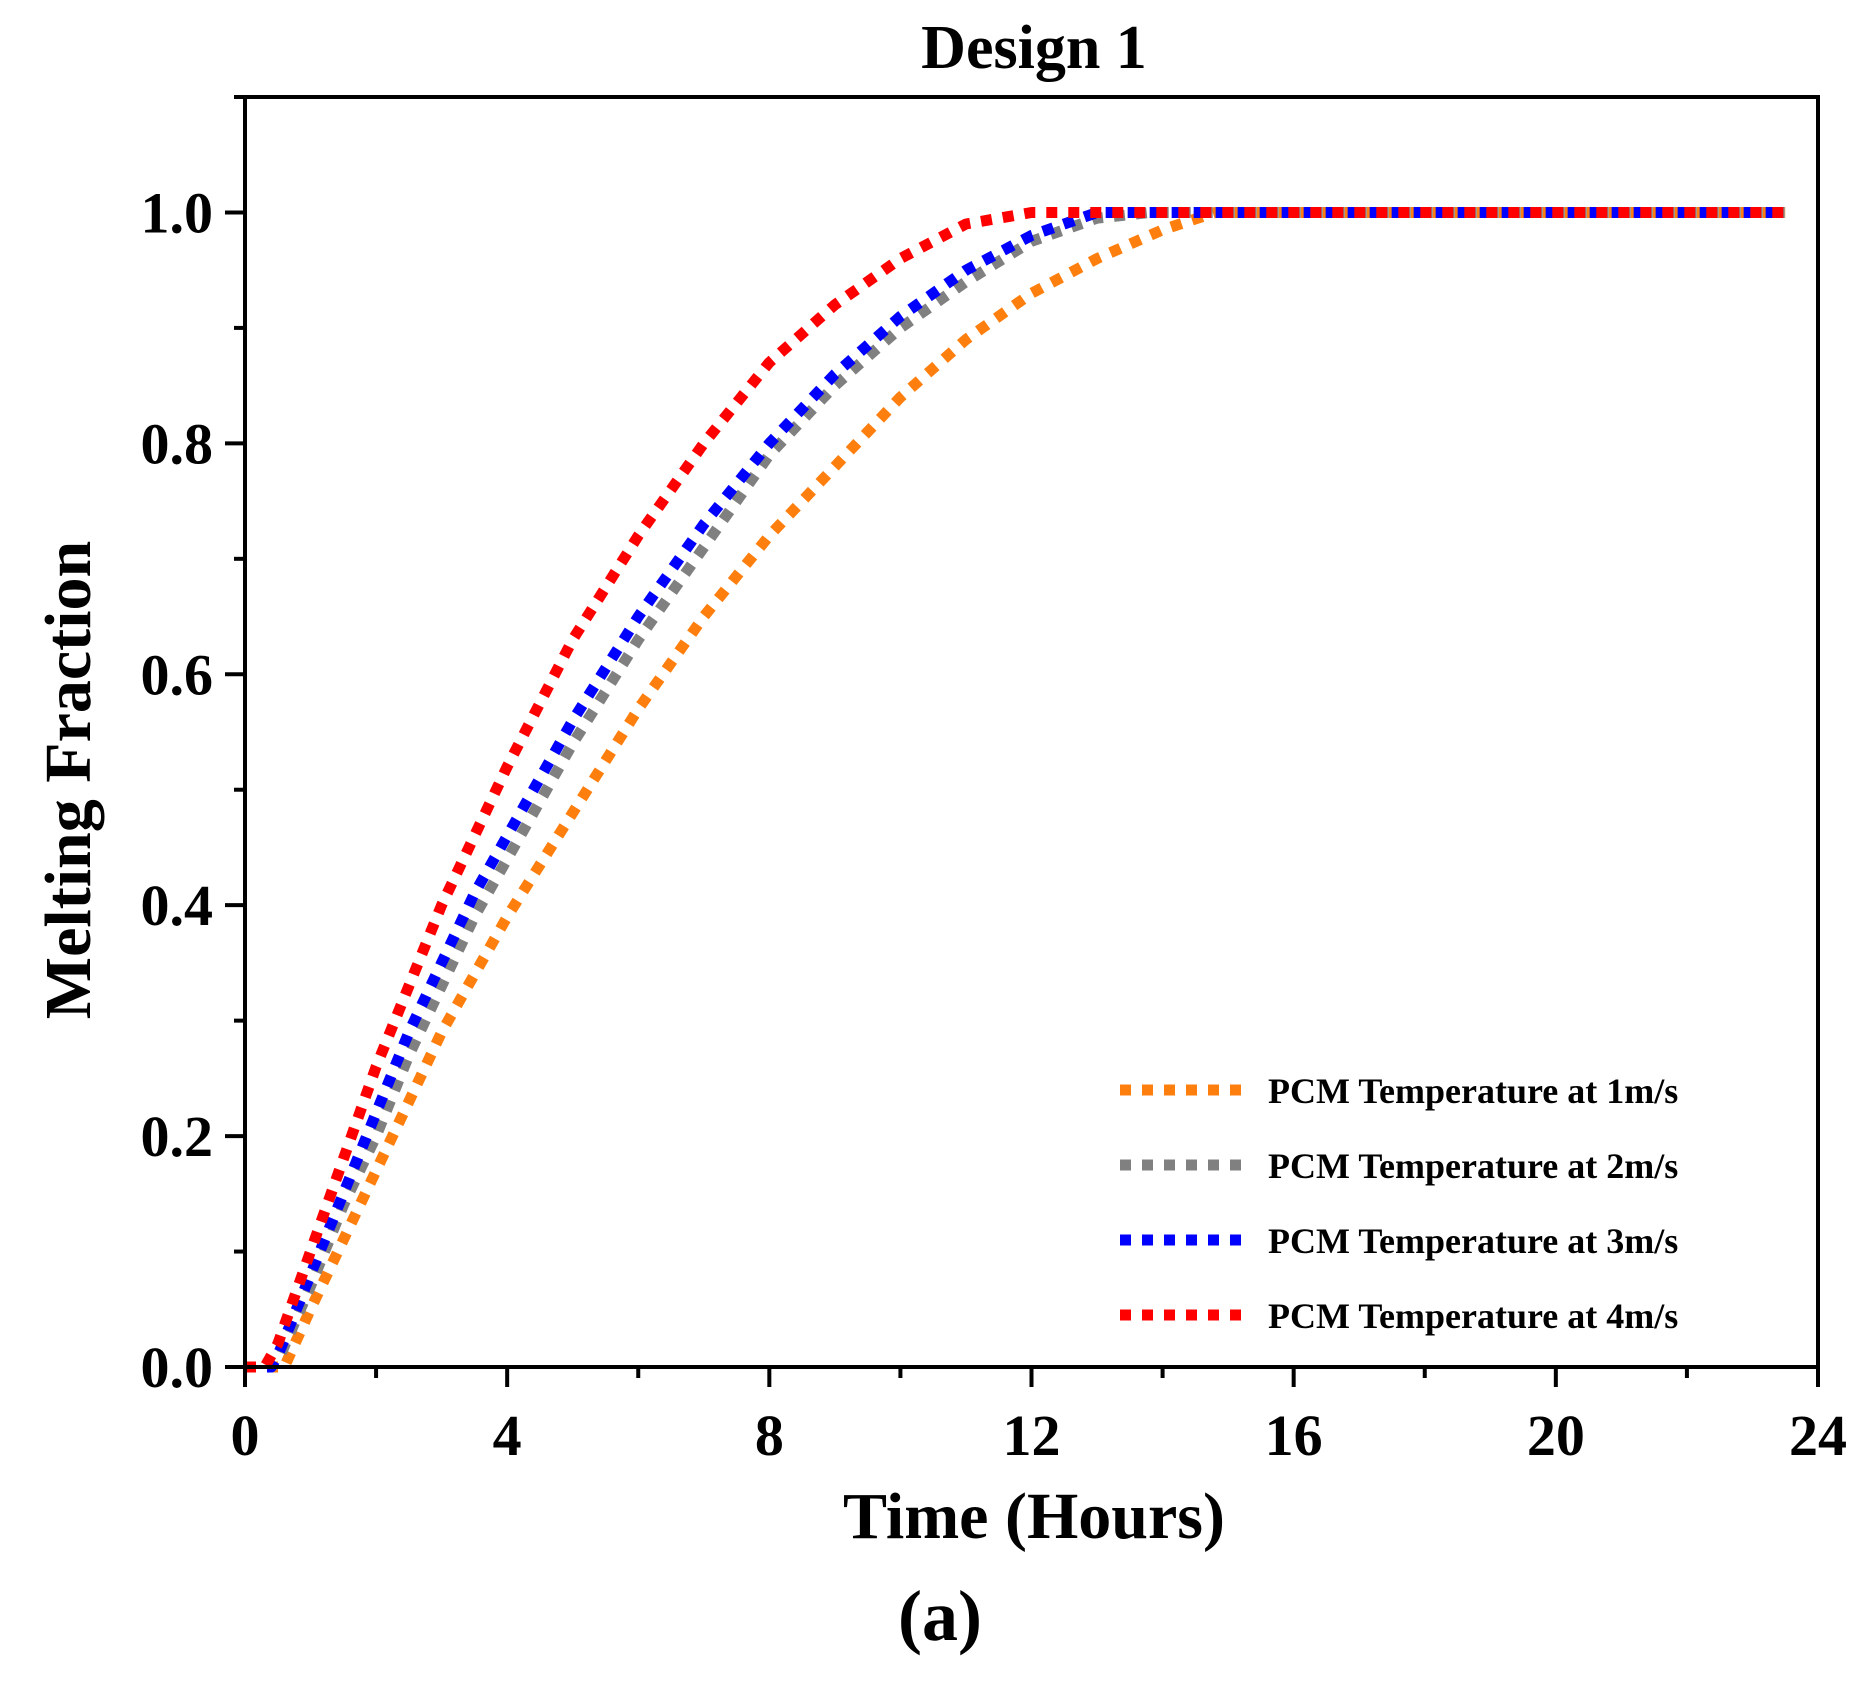  I want to click on x-tick-label: 8, so click(769, 1435).